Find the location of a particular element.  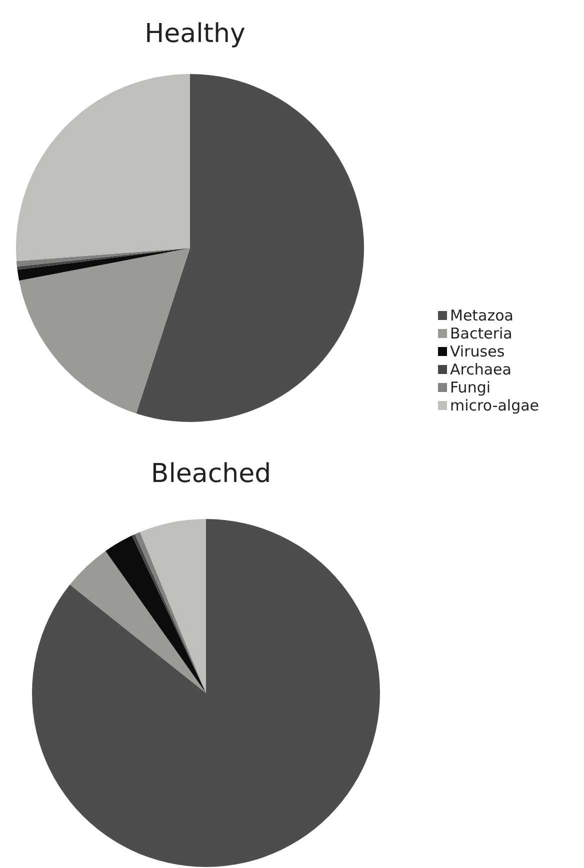

slice-label: Bleached is located at coordinates (211, 474).